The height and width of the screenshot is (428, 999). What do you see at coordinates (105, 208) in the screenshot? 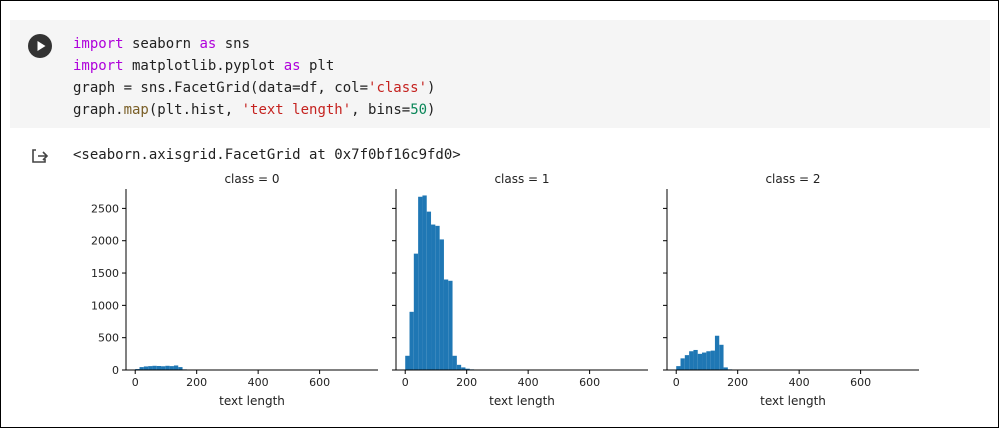
I see `y-tick-label: 2500` at bounding box center [105, 208].